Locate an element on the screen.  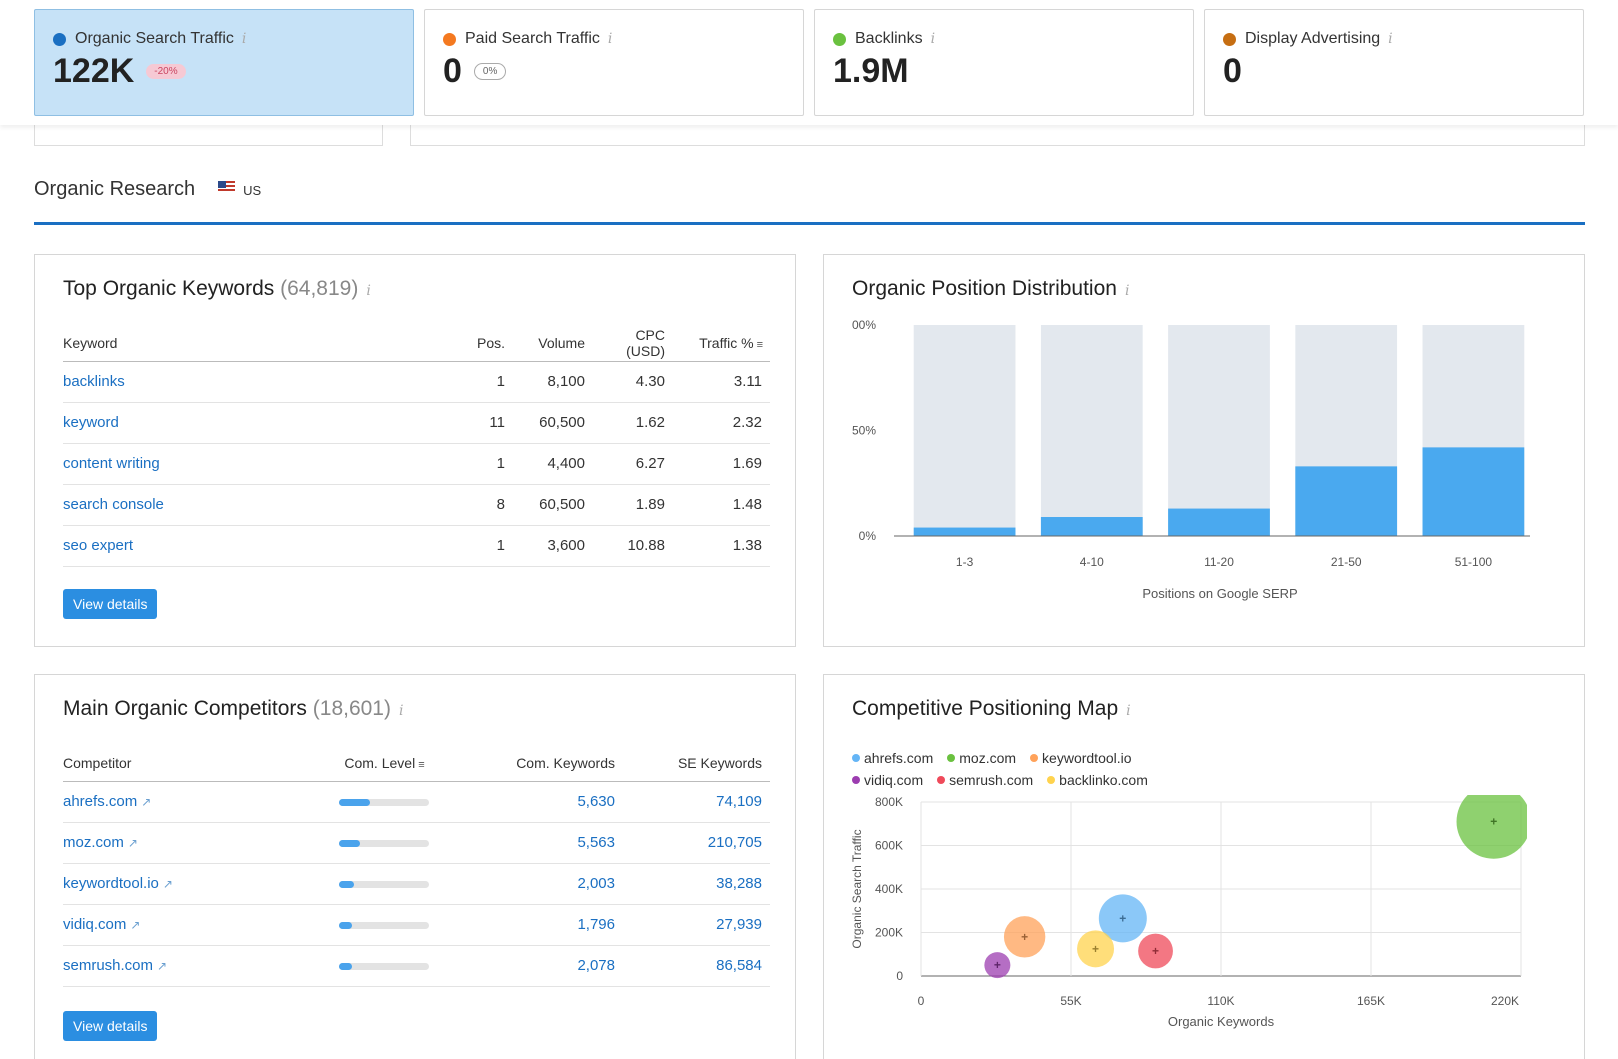
competitor-link: ahrefs.com ↗ is located at coordinates (193, 802).